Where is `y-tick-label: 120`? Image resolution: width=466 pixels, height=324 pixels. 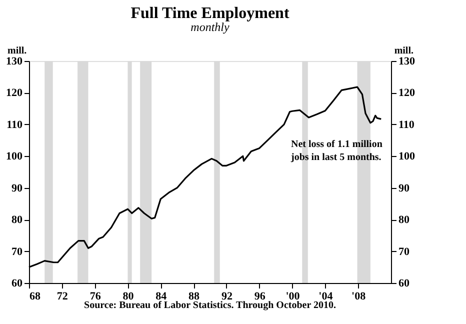
y-tick-label: 120 is located at coordinates (14, 93).